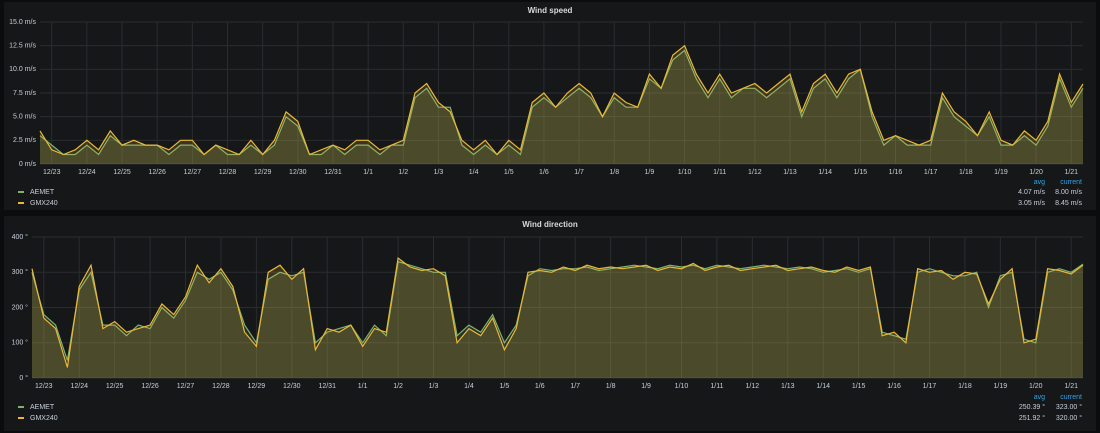 The width and height of the screenshot is (1100, 433). Describe the element at coordinates (1069, 407) in the screenshot. I see `legend-current: 323.00 °` at that location.